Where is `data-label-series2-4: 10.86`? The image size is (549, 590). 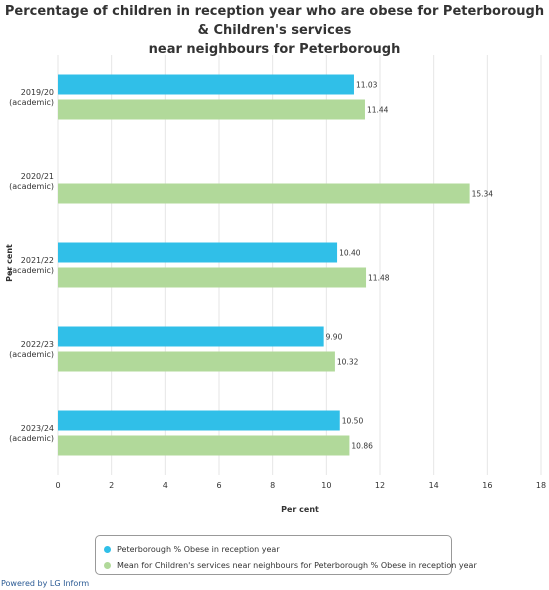 data-label-series2-4: 10.86 is located at coordinates (362, 446).